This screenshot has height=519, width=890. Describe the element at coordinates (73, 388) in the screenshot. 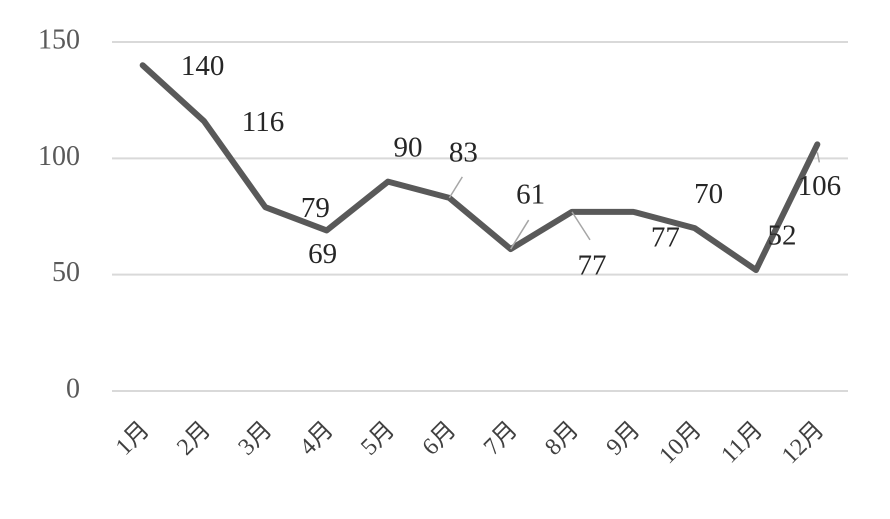

I see `y-tick-label: 0` at that location.